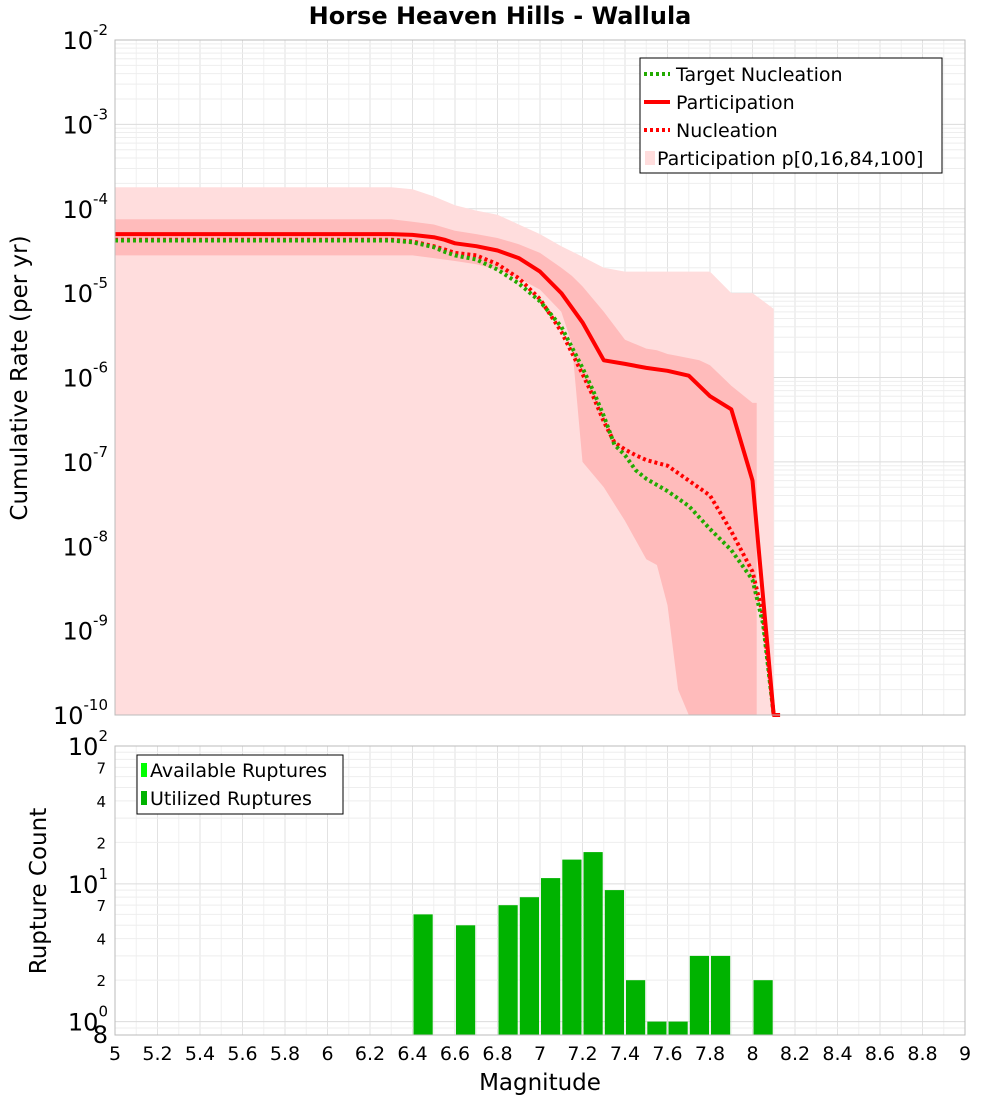 This screenshot has height=1100, width=1000. What do you see at coordinates (625, 1054) in the screenshot?
I see `x-tick-label: 7.4` at bounding box center [625, 1054].